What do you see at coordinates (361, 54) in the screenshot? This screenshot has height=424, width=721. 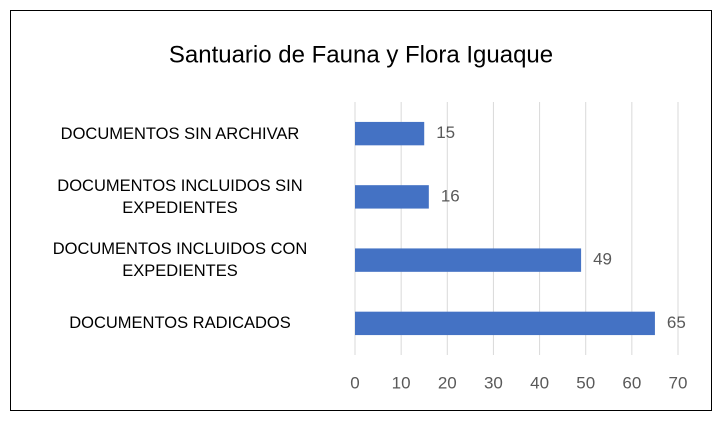 I see `chart-title: Santuario de Fauna y Flora Iguaque` at bounding box center [361, 54].